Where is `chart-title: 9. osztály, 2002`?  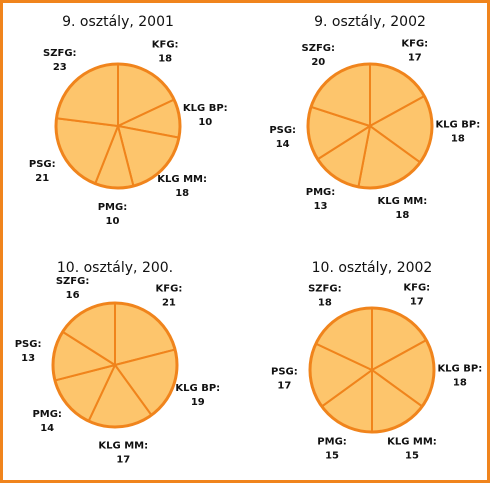 chart-title: 9. osztály, 2002 is located at coordinates (370, 22).